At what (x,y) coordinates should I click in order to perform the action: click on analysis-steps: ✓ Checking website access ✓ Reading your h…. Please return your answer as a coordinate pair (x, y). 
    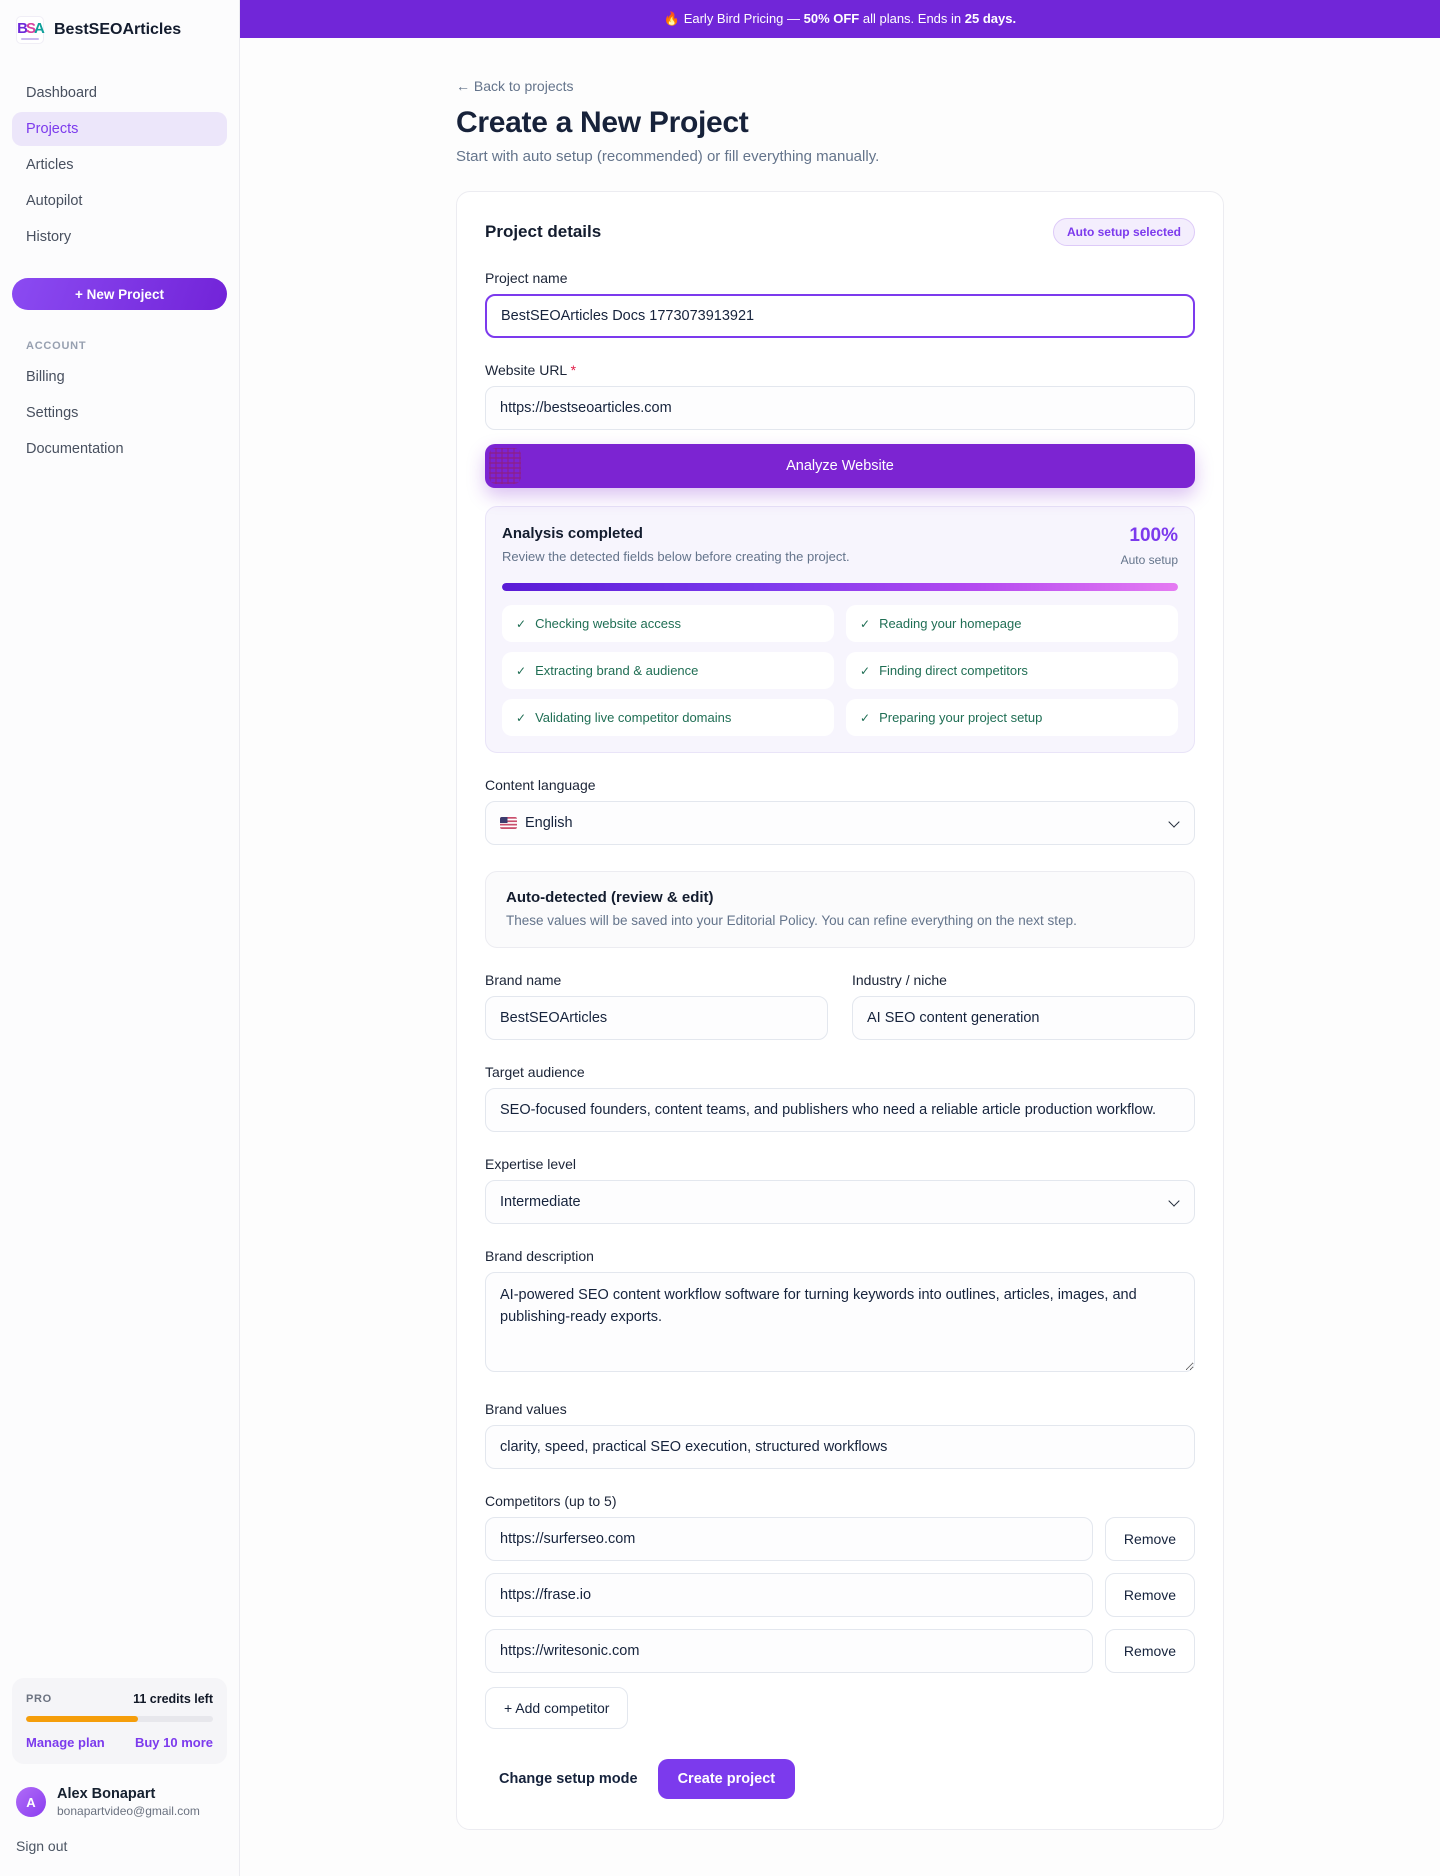
    Looking at the image, I should click on (840, 670).